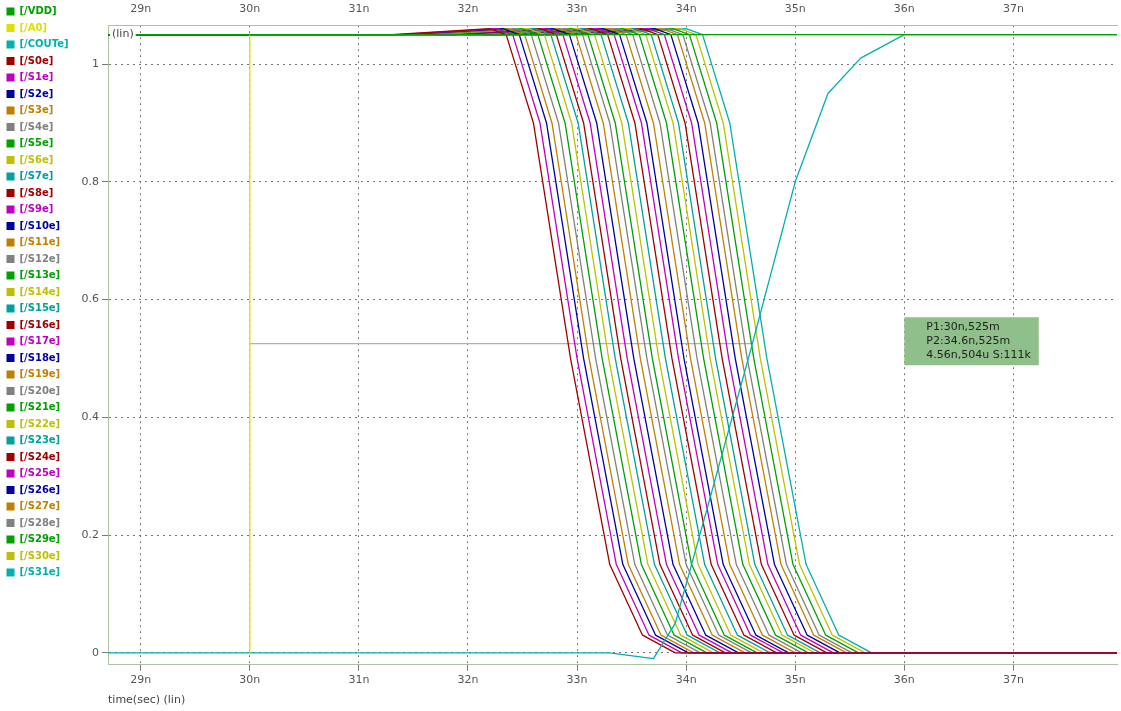 This screenshot has height=711, width=1121. I want to click on x-tick-label: 36n, so click(904, 9).